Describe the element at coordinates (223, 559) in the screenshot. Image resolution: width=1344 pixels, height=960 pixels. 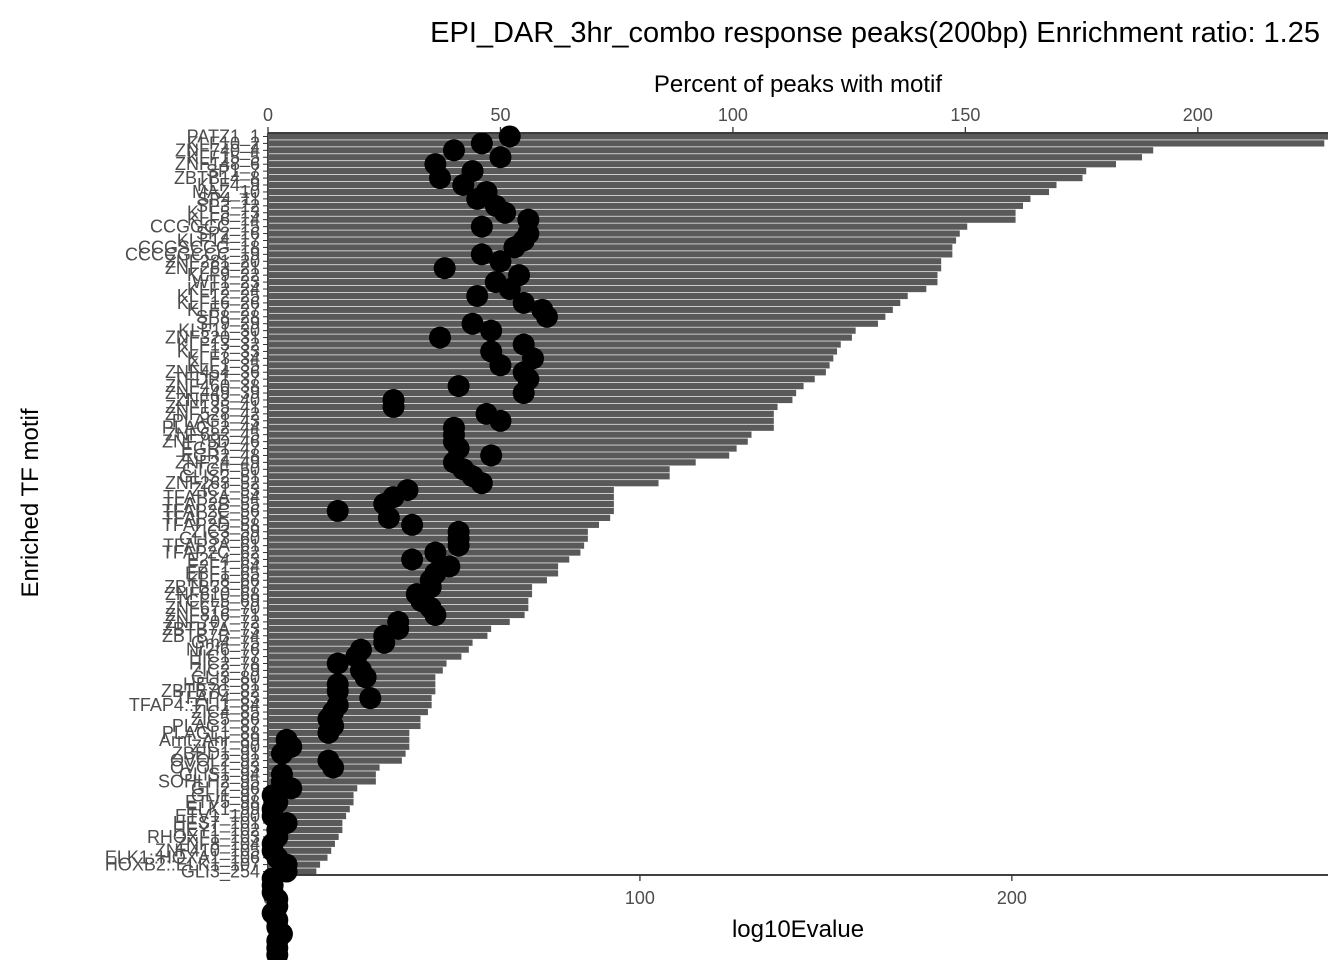
I see `y-tick-label: E2F4_63` at that location.